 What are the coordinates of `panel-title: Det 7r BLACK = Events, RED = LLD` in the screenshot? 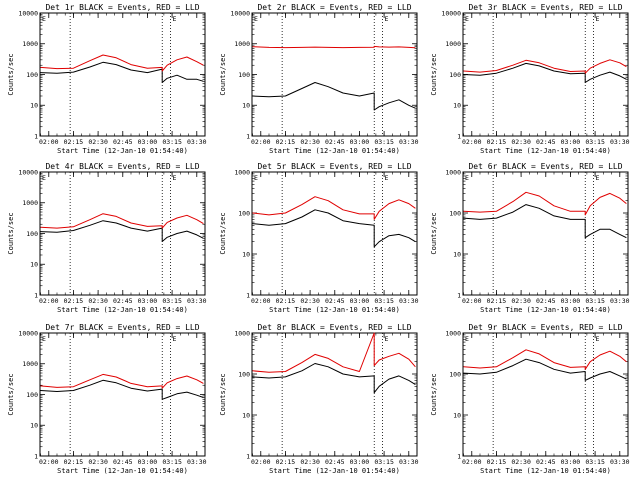 It's located at (122, 327).